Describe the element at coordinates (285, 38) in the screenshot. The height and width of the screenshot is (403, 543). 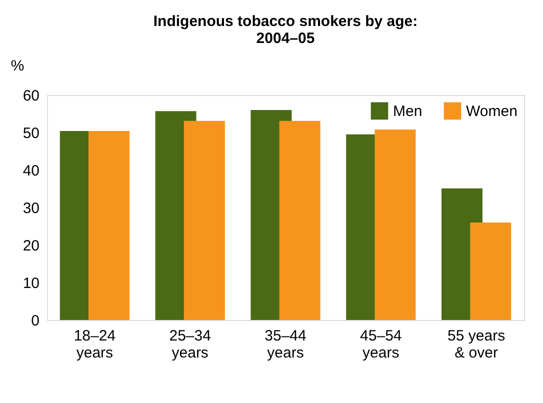
I see `text: 2004–05` at that location.